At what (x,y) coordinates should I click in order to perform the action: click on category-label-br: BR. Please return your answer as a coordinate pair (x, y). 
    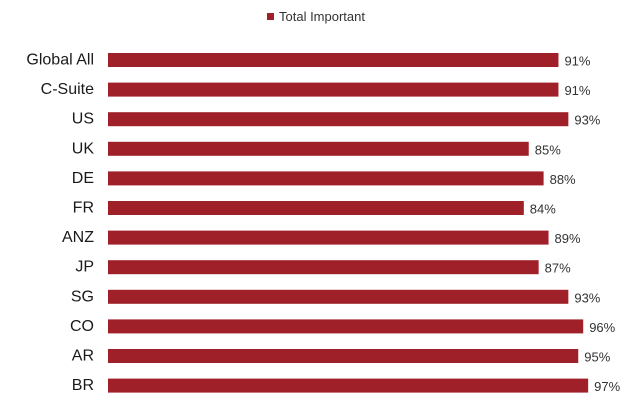
    Looking at the image, I should click on (83, 385).